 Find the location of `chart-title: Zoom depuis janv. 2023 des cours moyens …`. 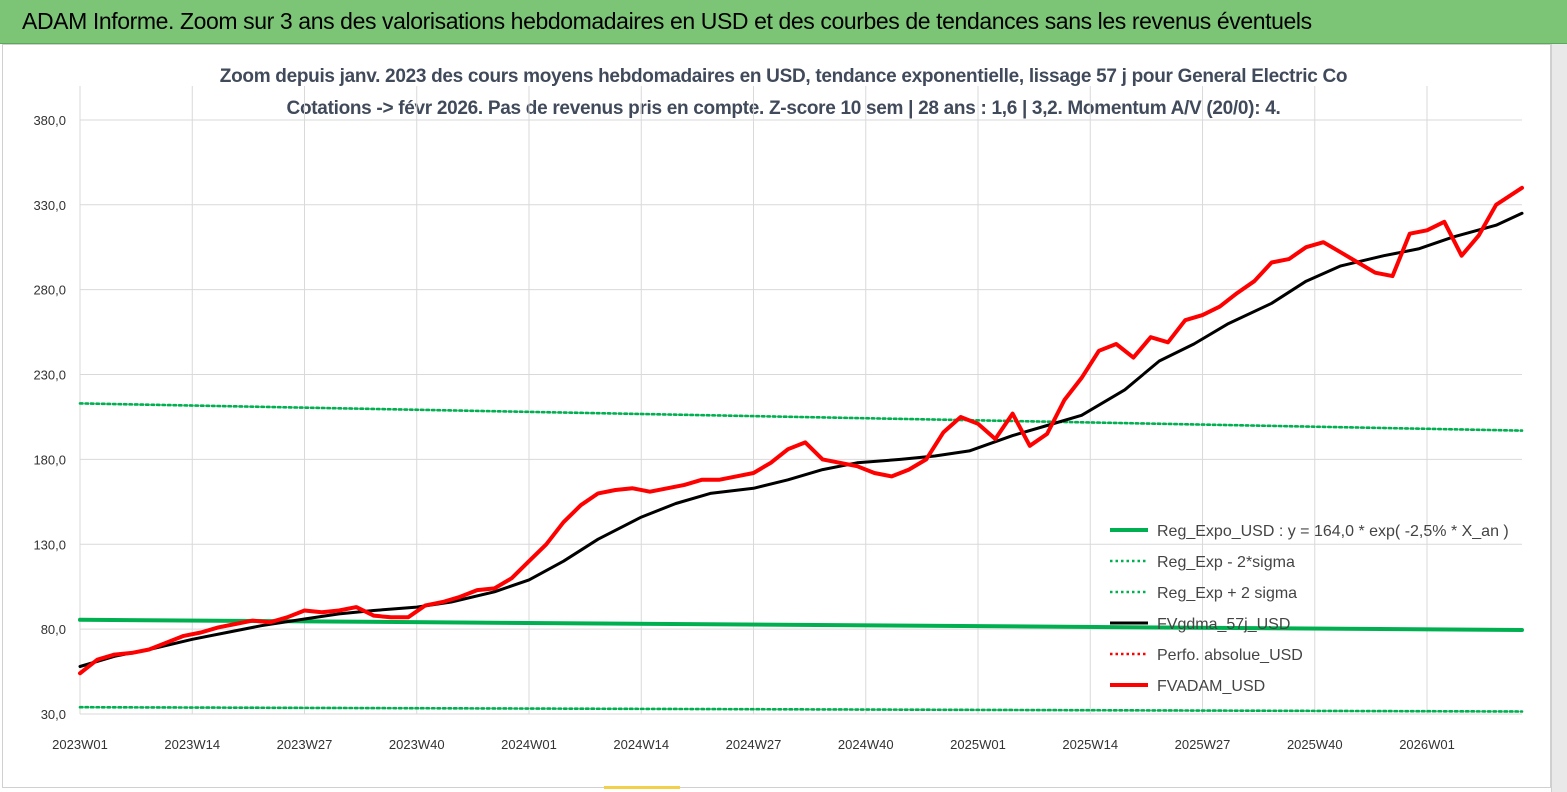

chart-title: Zoom depuis janv. 2023 des cours moyens … is located at coordinates (783, 76).